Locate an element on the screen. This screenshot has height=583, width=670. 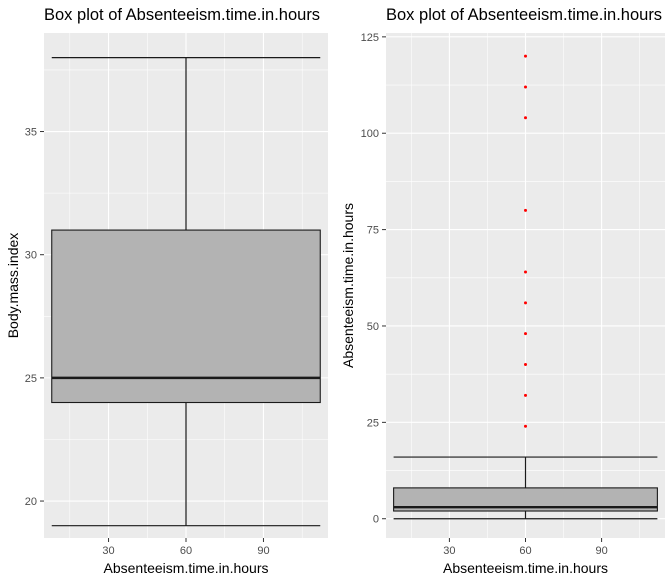
y-tick-label: 75 is located at coordinates (373, 231).